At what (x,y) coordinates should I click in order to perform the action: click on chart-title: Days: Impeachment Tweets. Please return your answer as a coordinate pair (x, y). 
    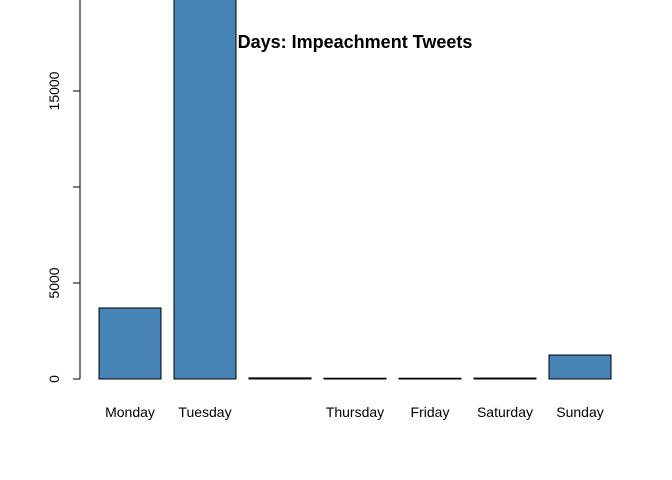
    Looking at the image, I should click on (355, 42).